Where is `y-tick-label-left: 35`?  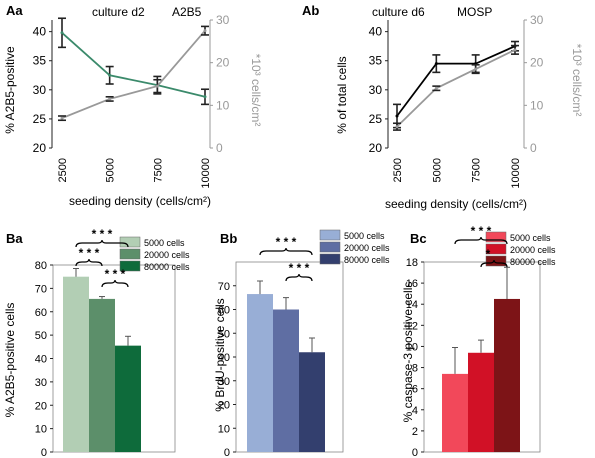
y-tick-label-left: 35 is located at coordinates (40, 61).